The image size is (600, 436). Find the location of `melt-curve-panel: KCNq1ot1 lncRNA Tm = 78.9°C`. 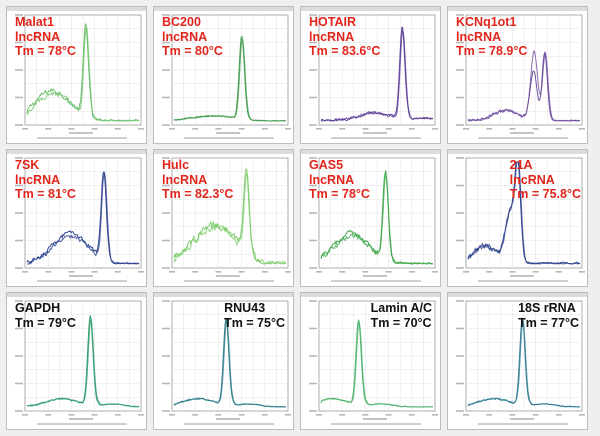

melt-curve-panel: KCNq1ot1 lncRNA Tm = 78.9°C is located at coordinates (517, 75).